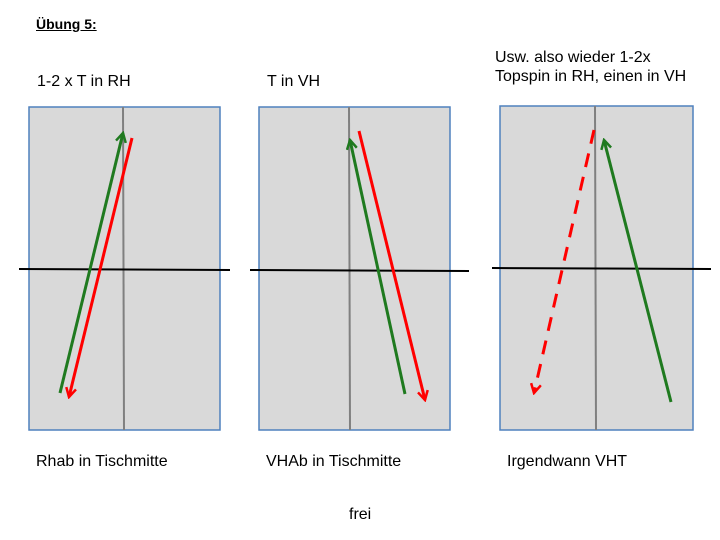 This screenshot has height=540, width=720. What do you see at coordinates (349, 268) in the screenshot?
I see `center-line` at bounding box center [349, 268].